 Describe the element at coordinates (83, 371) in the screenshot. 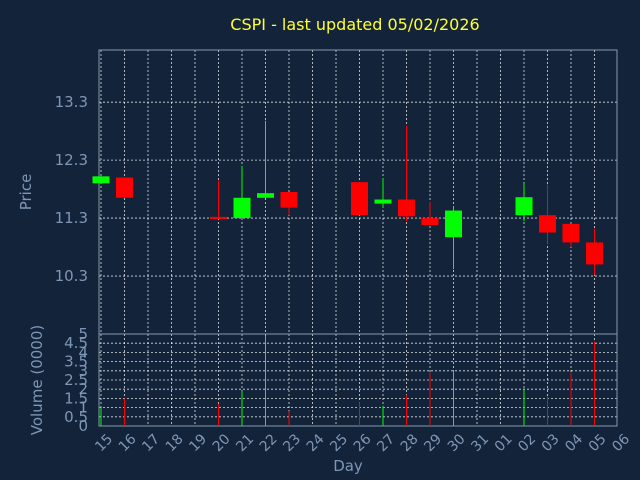

I see `volume-y-tick-label: 3` at that location.